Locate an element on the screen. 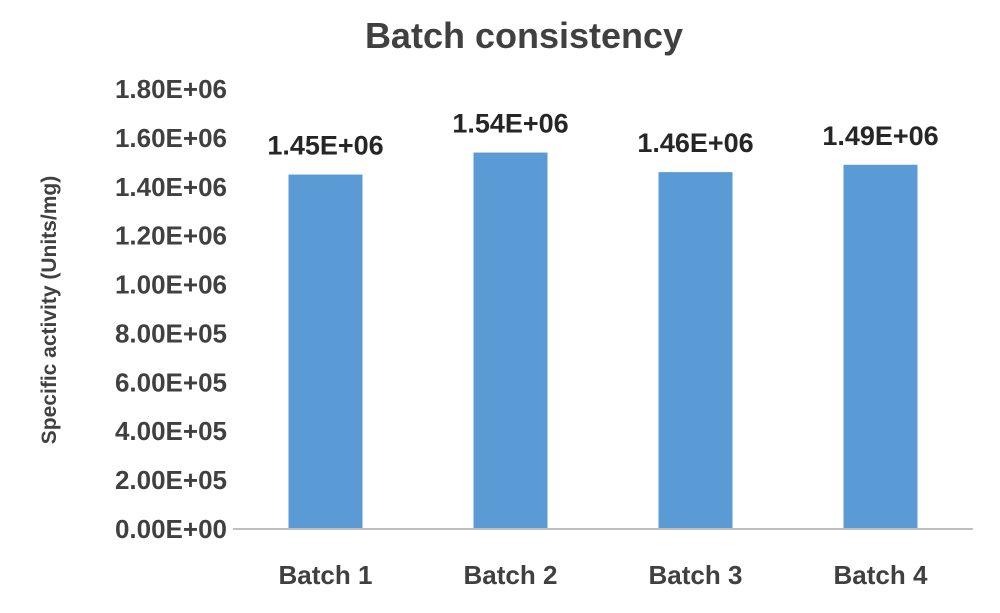 The width and height of the screenshot is (1000, 613). y-tick-label: 2.00E+05 is located at coordinates (171, 480).